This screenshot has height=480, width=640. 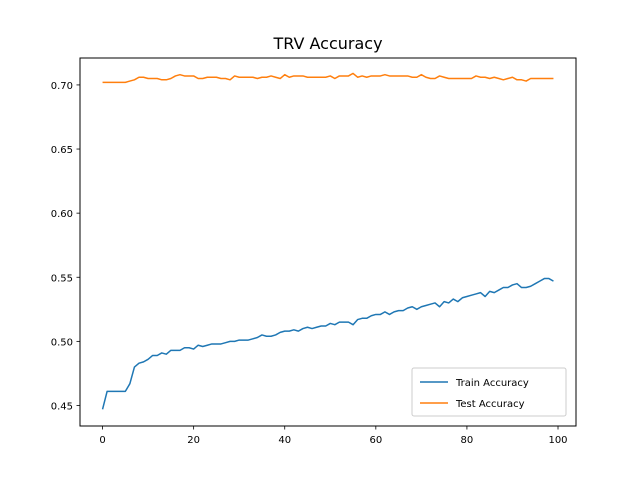 I want to click on y-tick-label: 0.60, so click(x=62, y=214).